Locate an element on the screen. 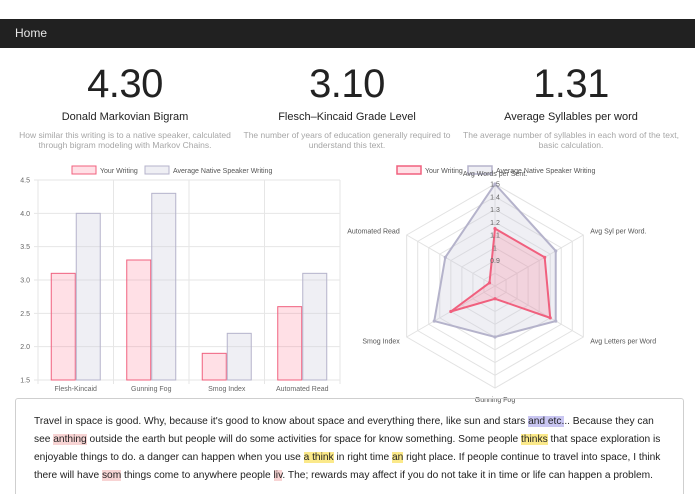  radar-tick-label: 0.9 is located at coordinates (495, 261).